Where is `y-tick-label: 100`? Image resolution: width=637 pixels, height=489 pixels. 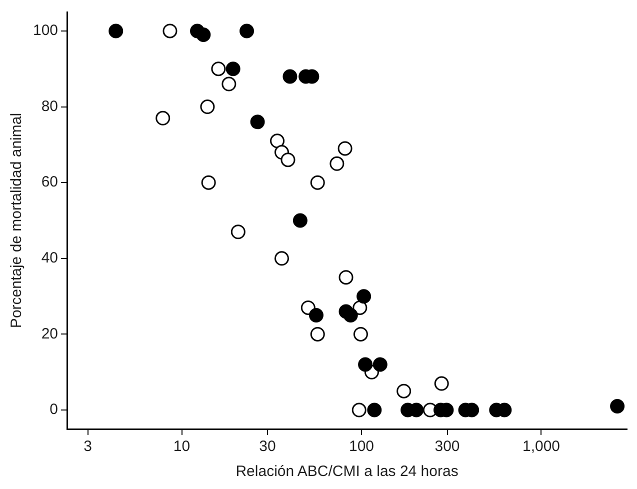 y-tick-label: 100 is located at coordinates (45, 31).